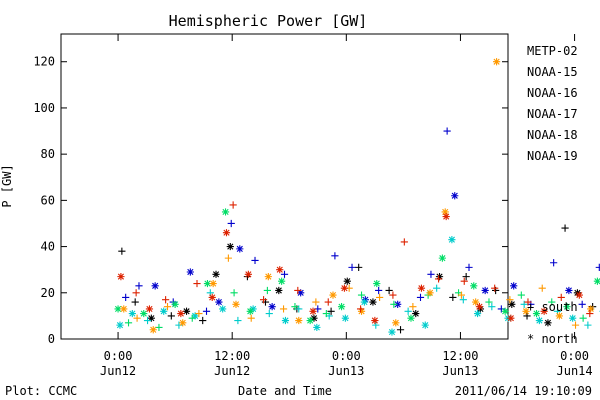 The image size is (600, 400). I want to click on y-tick-label: 100, so click(44, 108).